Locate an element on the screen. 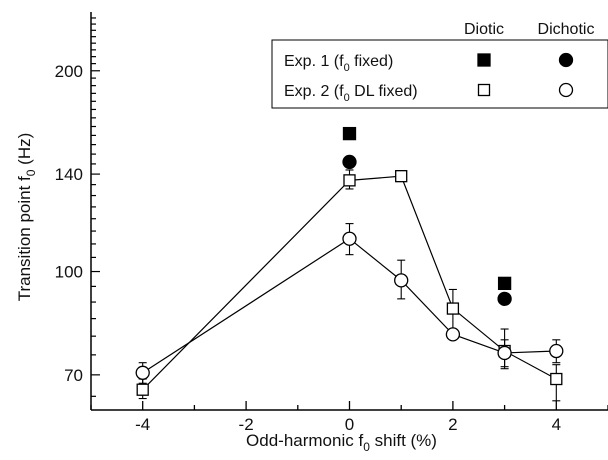 Image resolution: width=608 pixels, height=460 pixels. legend-row-label: Exp. 1 (f0 fixed) is located at coordinates (338, 63).